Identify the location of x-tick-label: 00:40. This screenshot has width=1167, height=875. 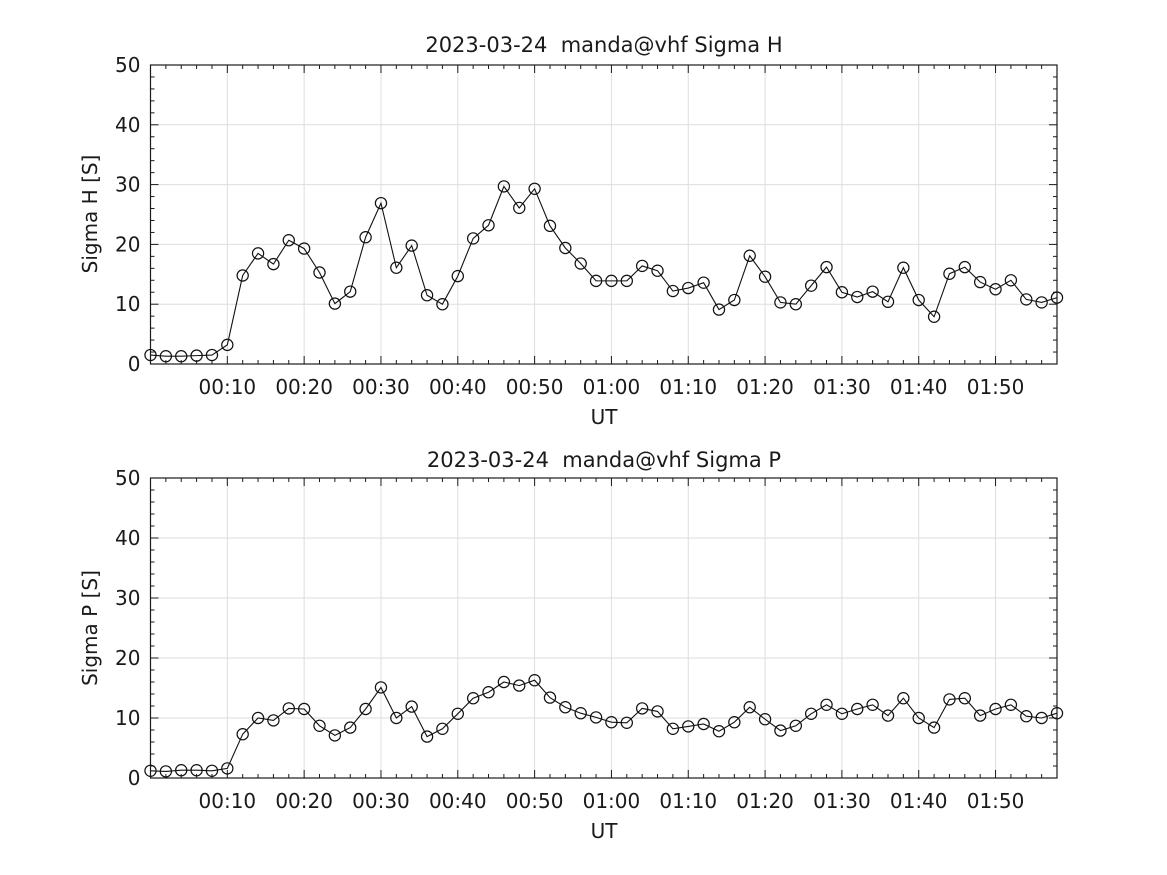
(458, 387).